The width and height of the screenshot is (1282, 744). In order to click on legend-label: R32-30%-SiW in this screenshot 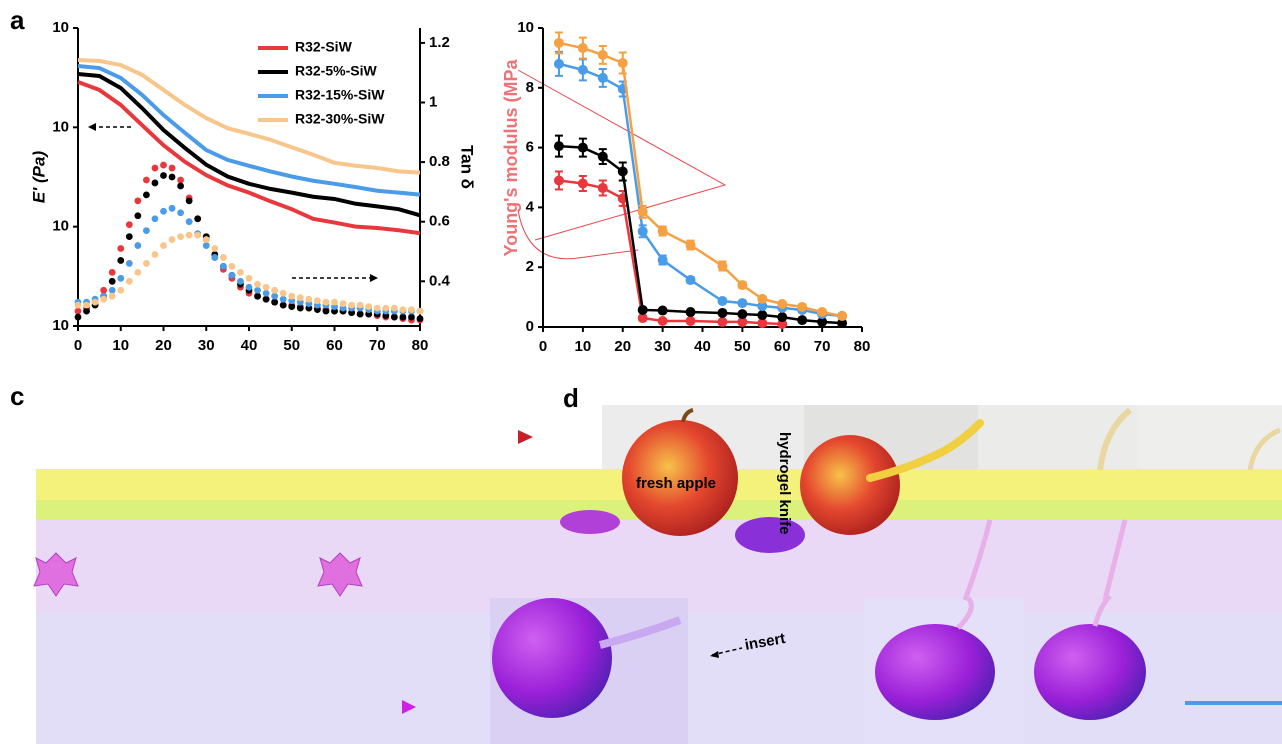, I will do `click(340, 119)`.